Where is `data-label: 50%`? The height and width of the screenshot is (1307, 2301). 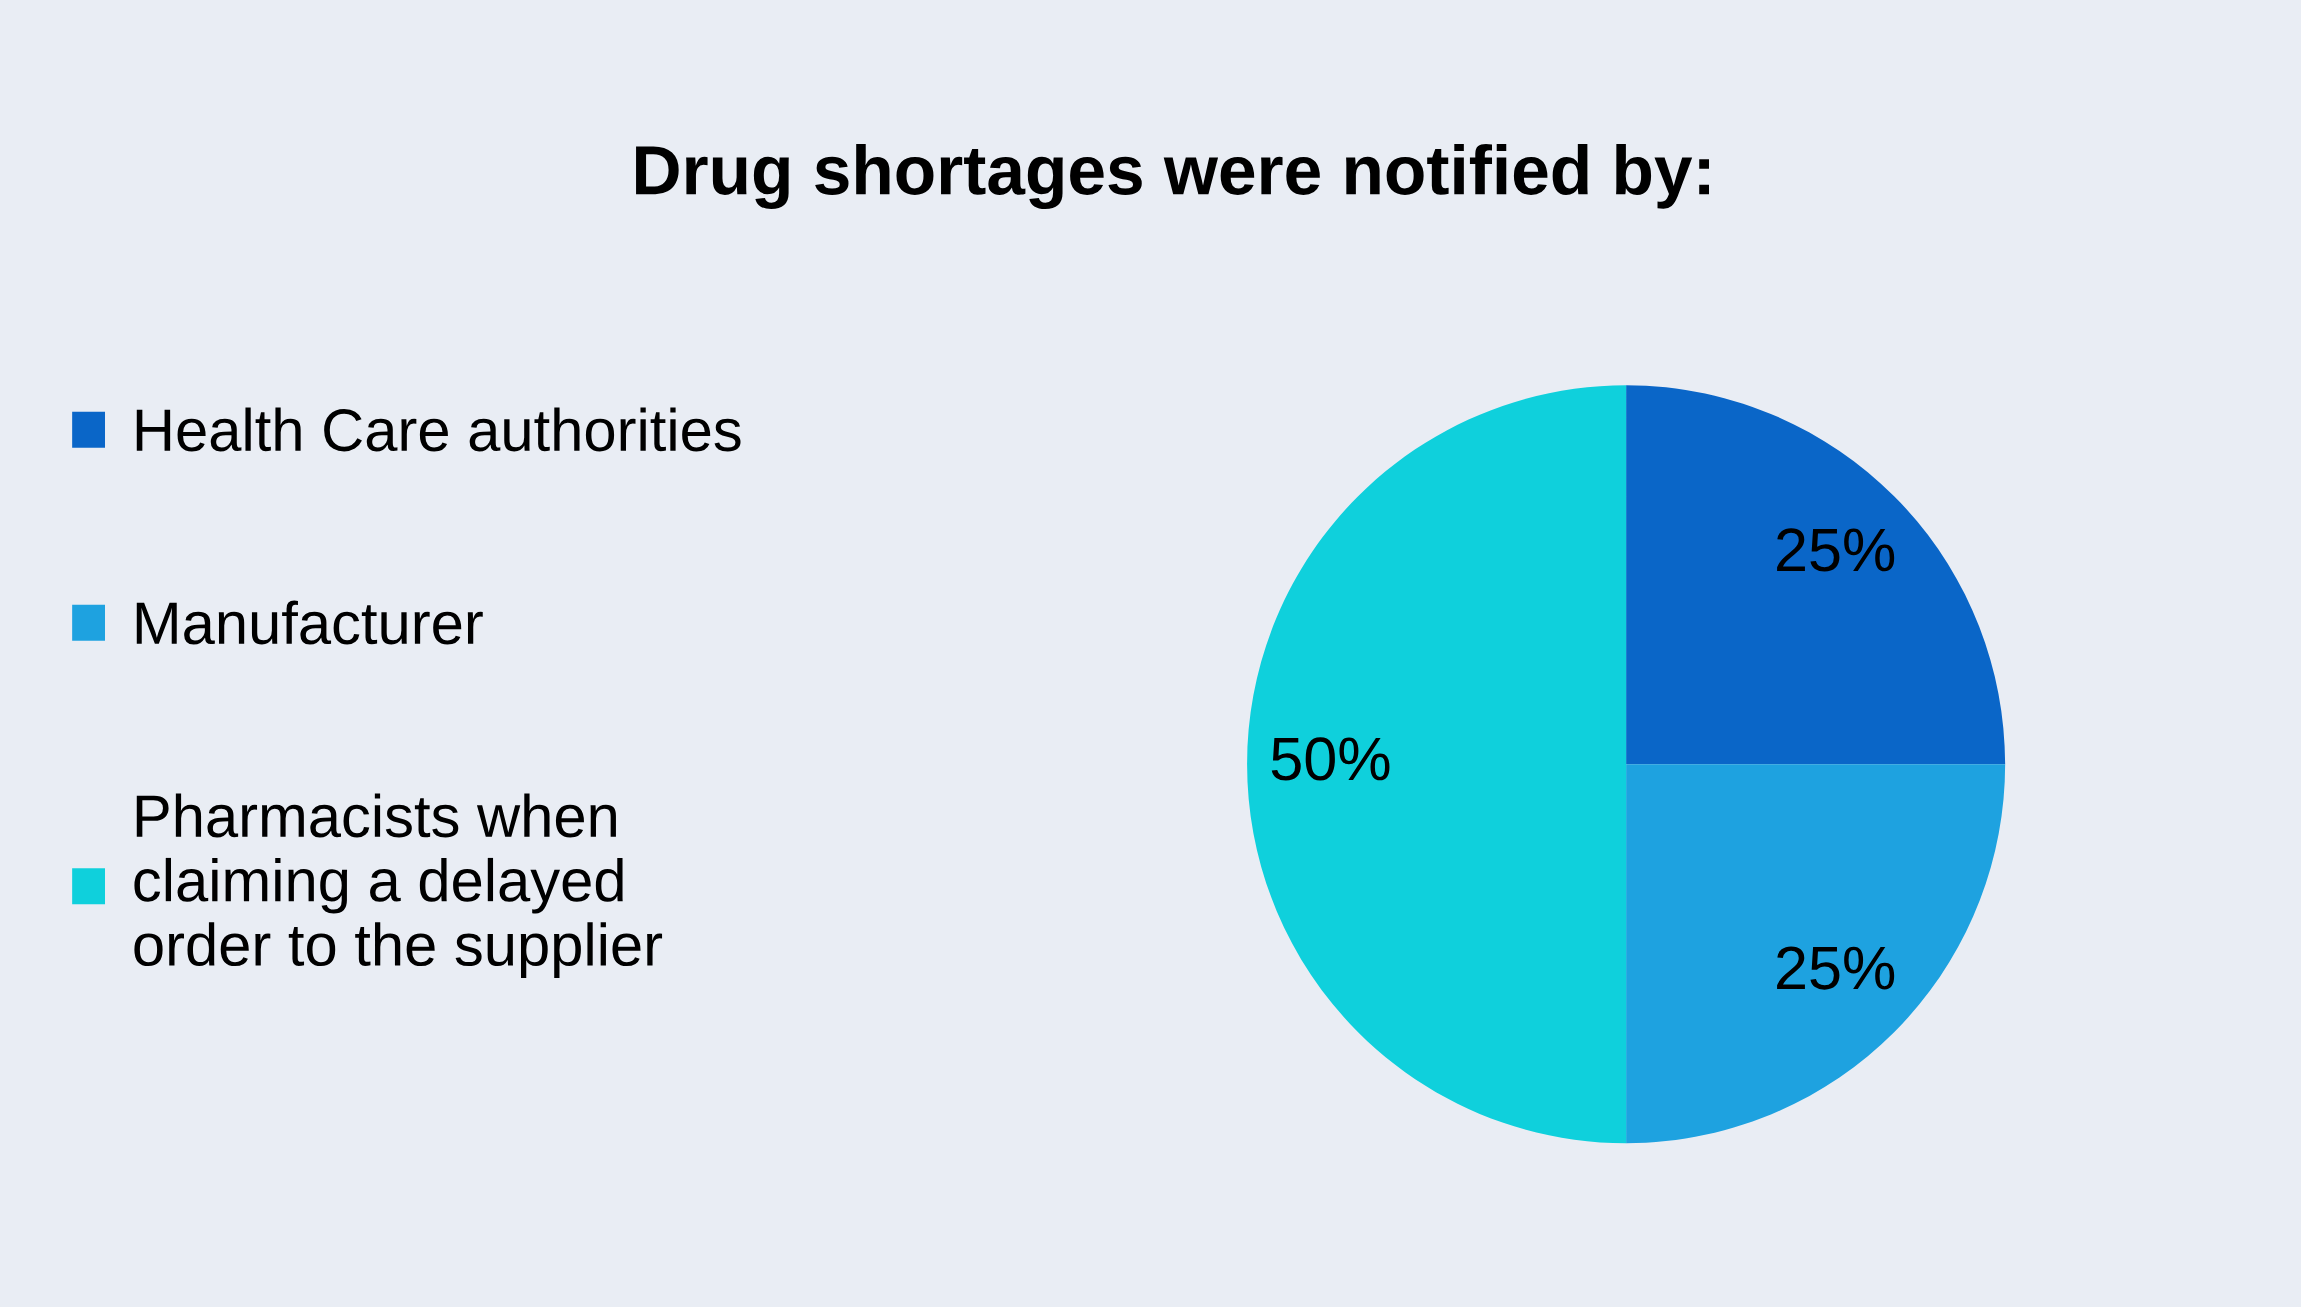
data-label: 50% is located at coordinates (1330, 759).